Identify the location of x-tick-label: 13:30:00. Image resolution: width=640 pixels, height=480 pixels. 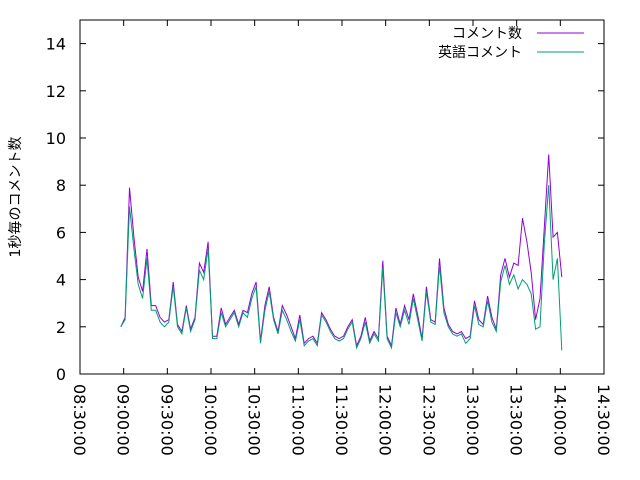
(516, 420).